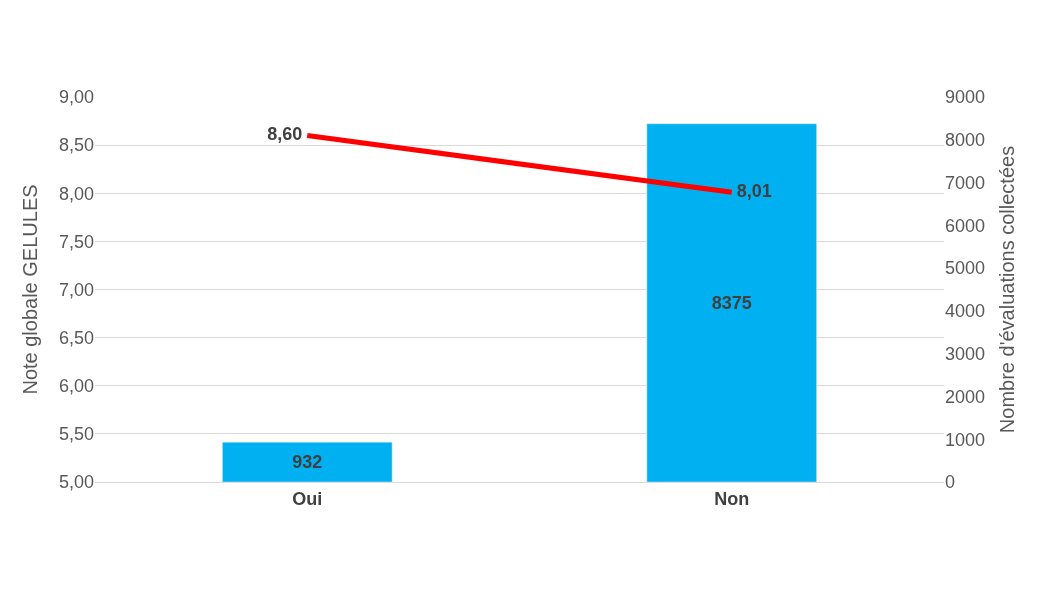  What do you see at coordinates (965, 225) in the screenshot?
I see `y2-tick-label: 6000` at bounding box center [965, 225].